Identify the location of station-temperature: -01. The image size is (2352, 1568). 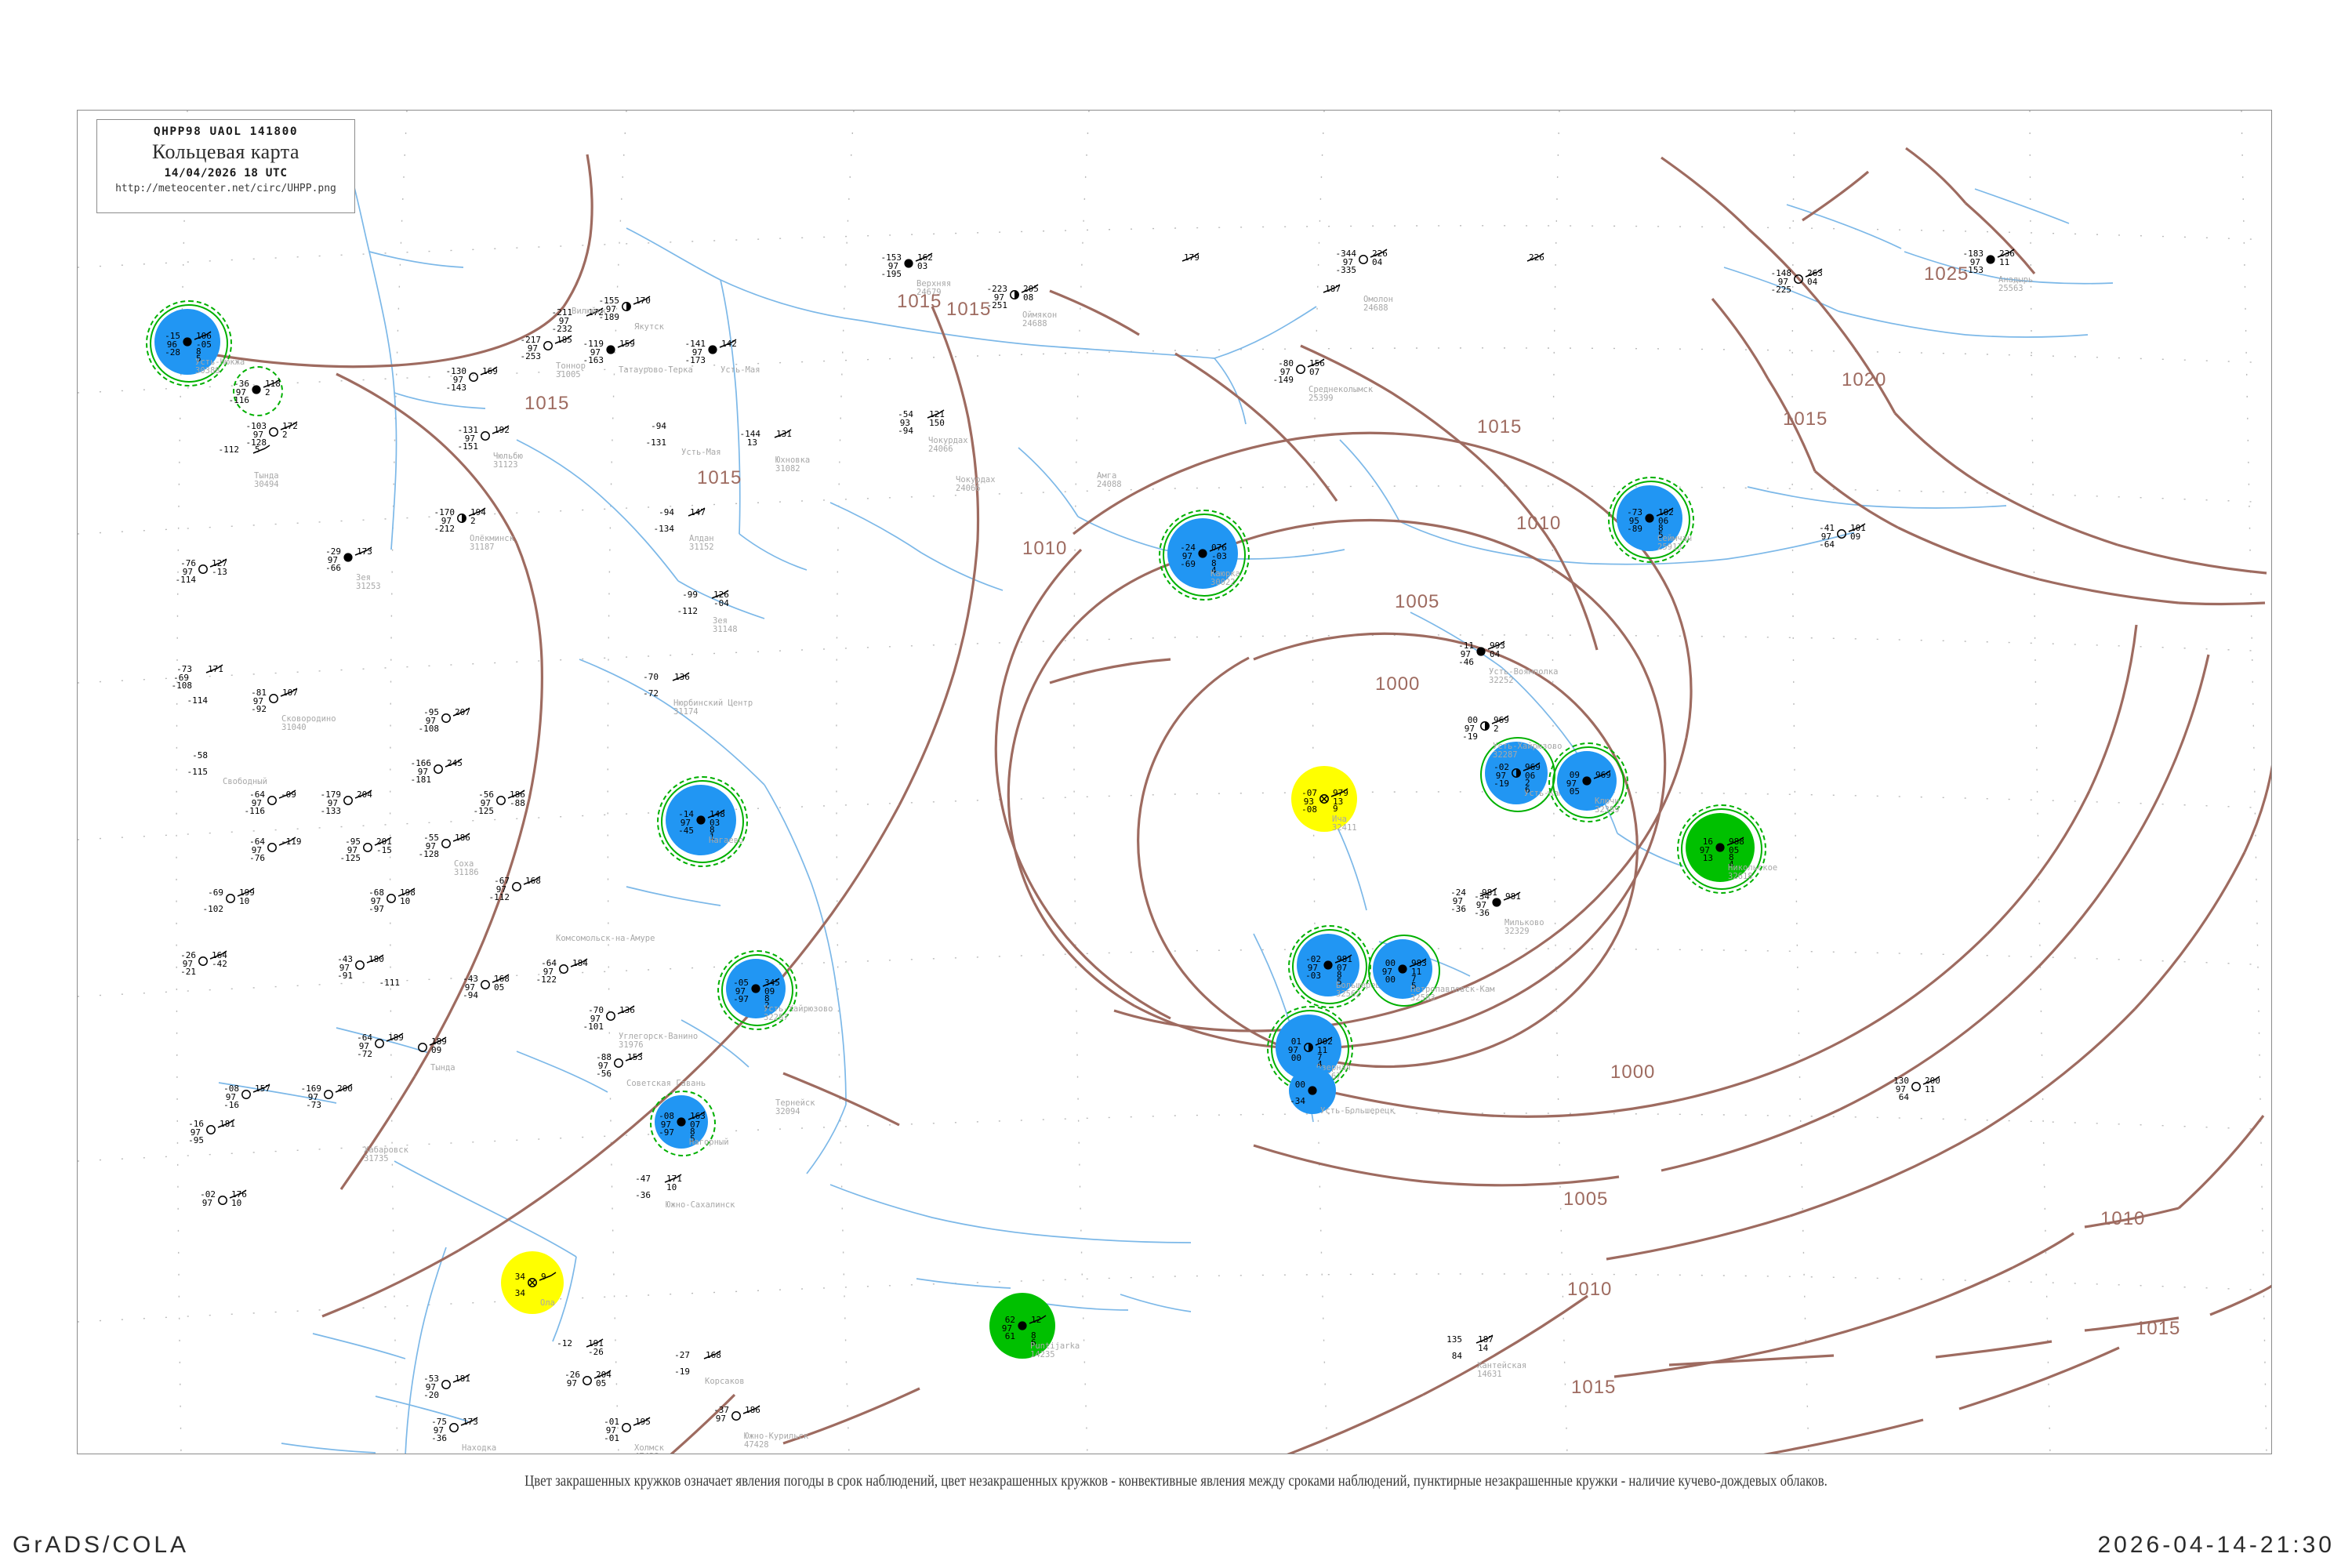
(611, 1422).